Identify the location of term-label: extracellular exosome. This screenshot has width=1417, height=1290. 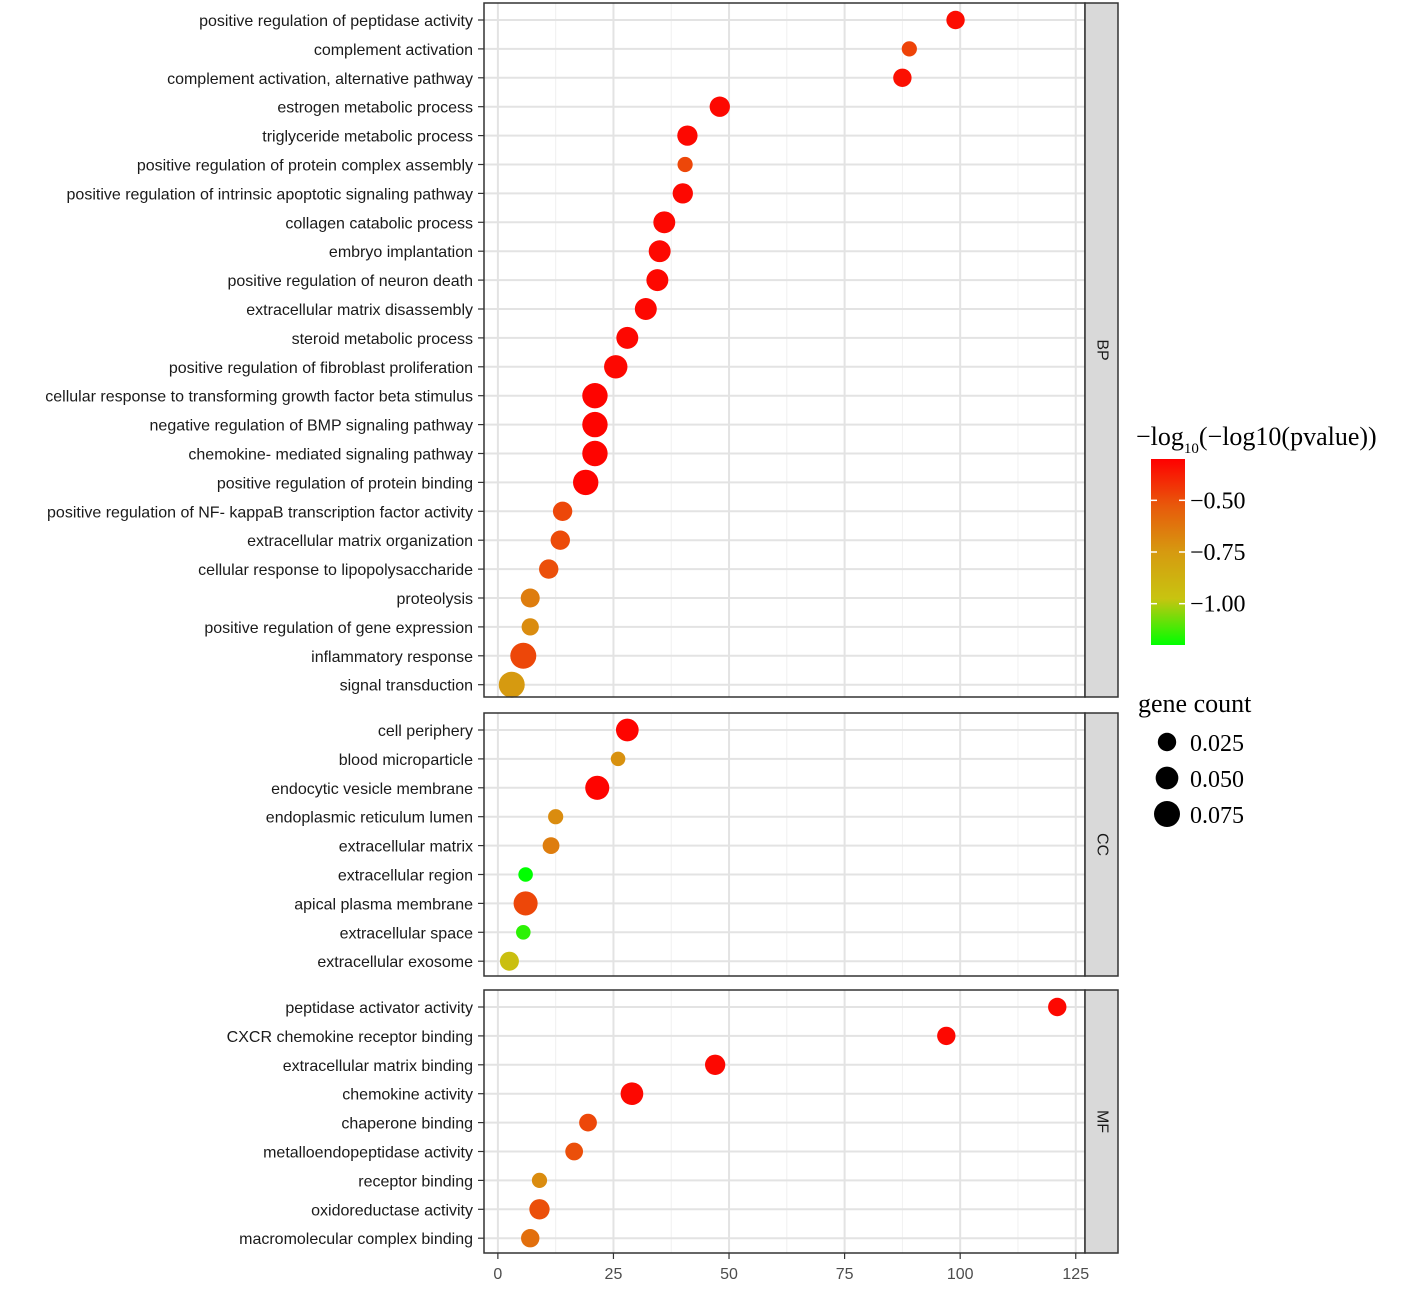
(395, 962).